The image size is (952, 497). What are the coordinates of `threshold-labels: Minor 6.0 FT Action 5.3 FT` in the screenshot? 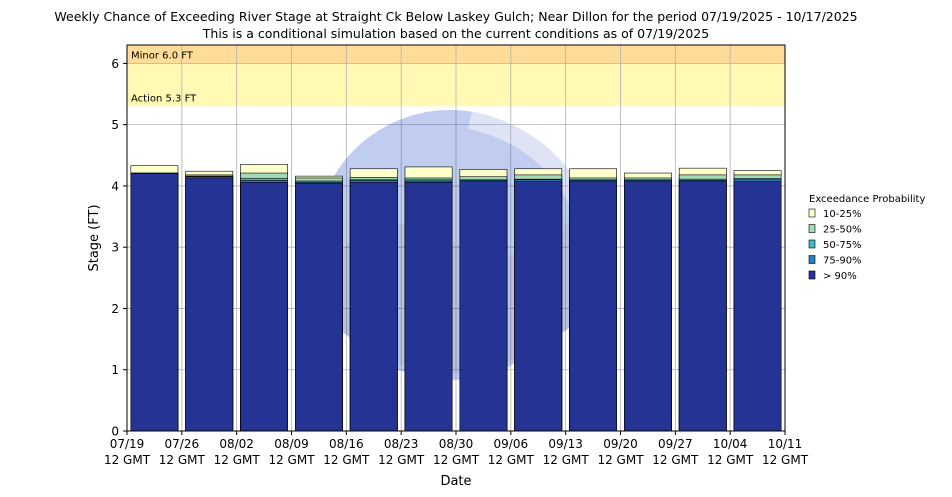 It's located at (164, 77).